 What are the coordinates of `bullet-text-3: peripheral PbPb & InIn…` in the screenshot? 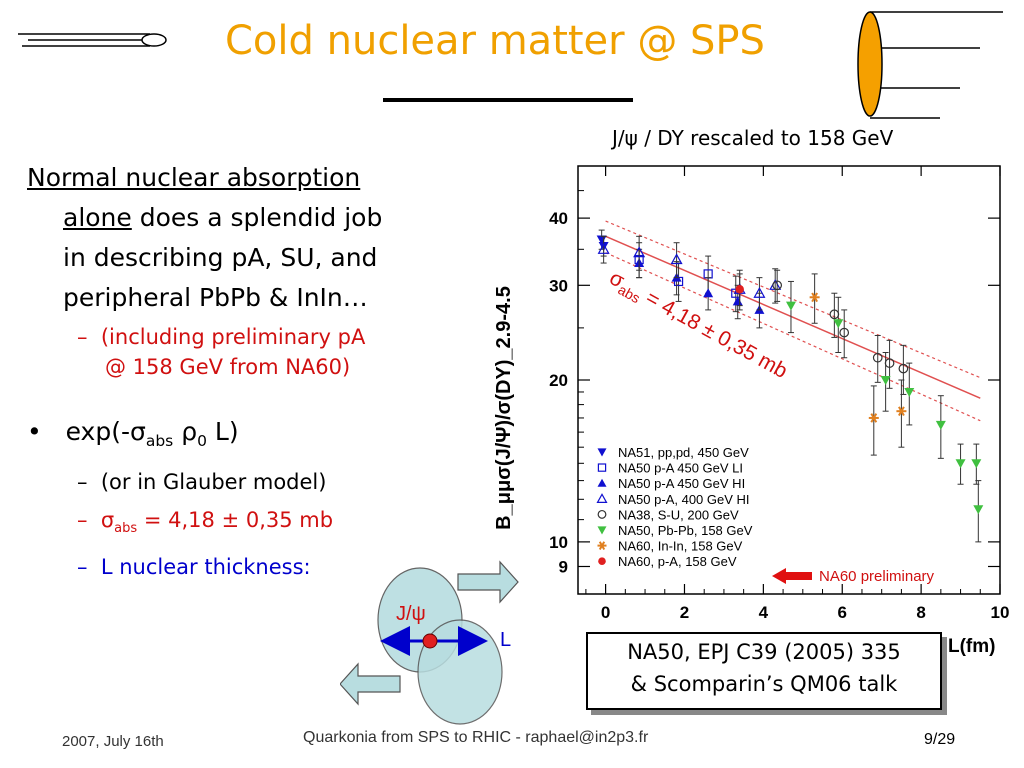 It's located at (215, 297).